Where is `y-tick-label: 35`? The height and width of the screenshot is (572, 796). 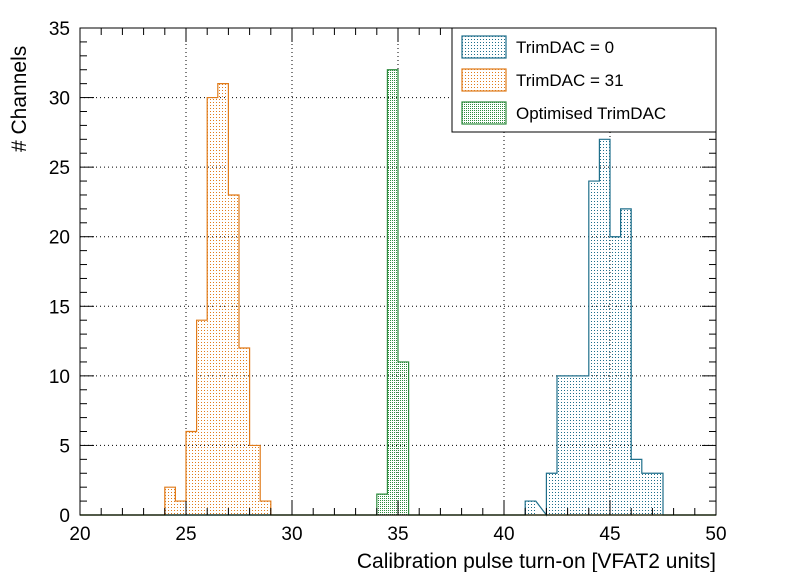
y-tick-label: 35 is located at coordinates (59, 29).